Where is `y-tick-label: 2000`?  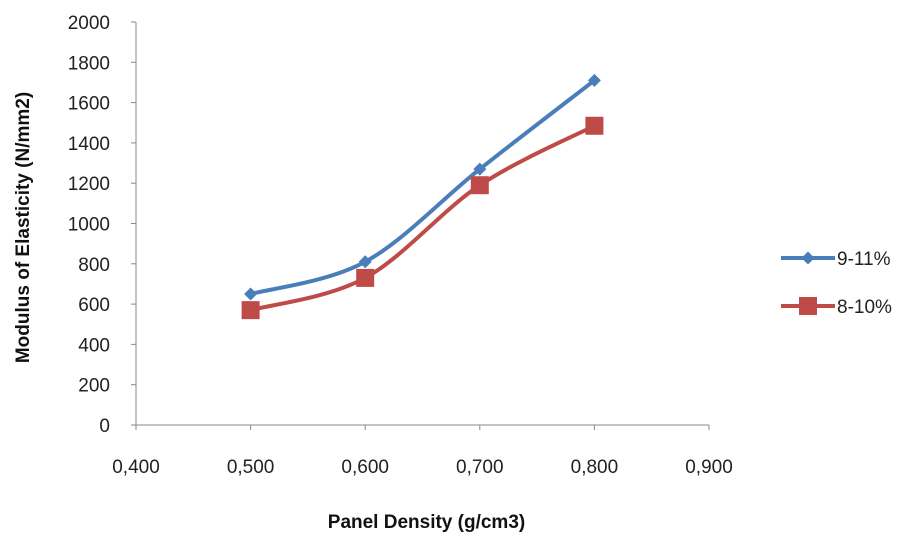 y-tick-label: 2000 is located at coordinates (89, 23).